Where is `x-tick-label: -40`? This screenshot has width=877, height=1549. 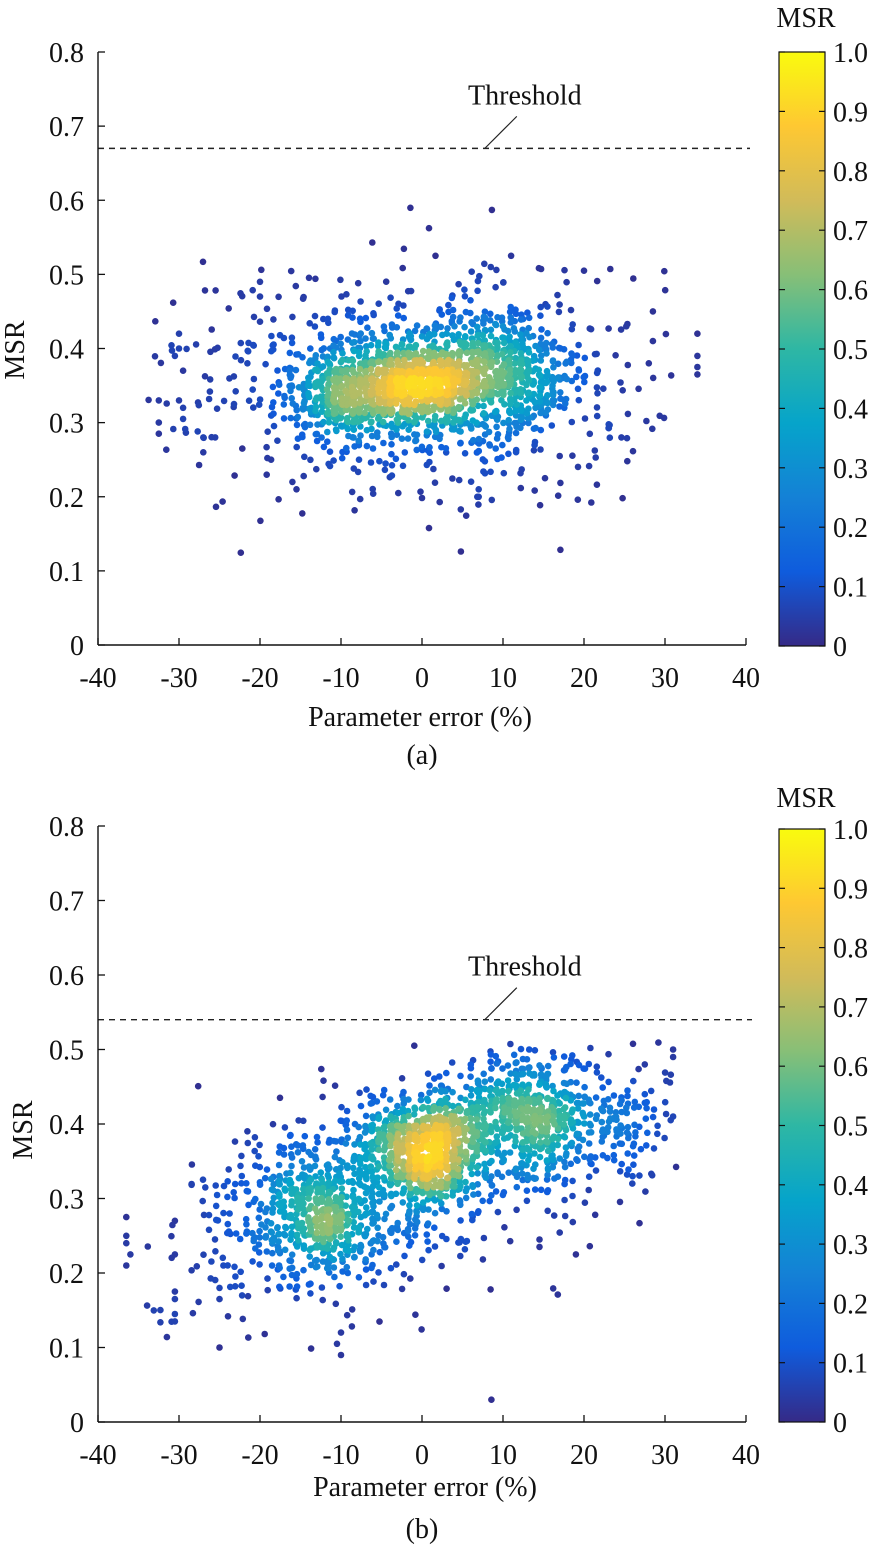 x-tick-label: -40 is located at coordinates (97, 678).